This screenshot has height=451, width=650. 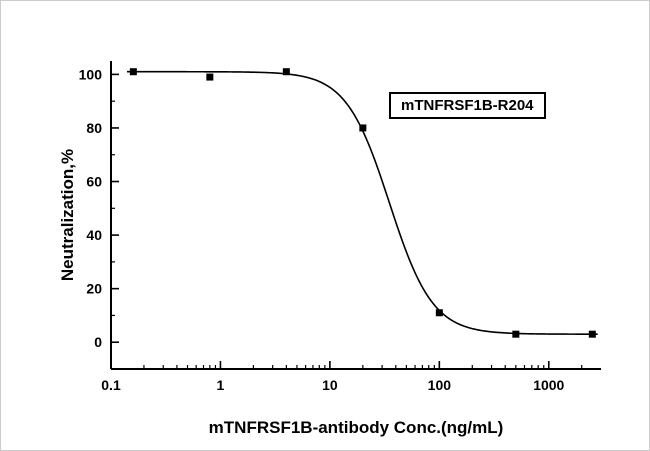 What do you see at coordinates (356, 427) in the screenshot?
I see `x-axis-title: mTNFRSF1B-antibody Conc.(ng/mL)` at bounding box center [356, 427].